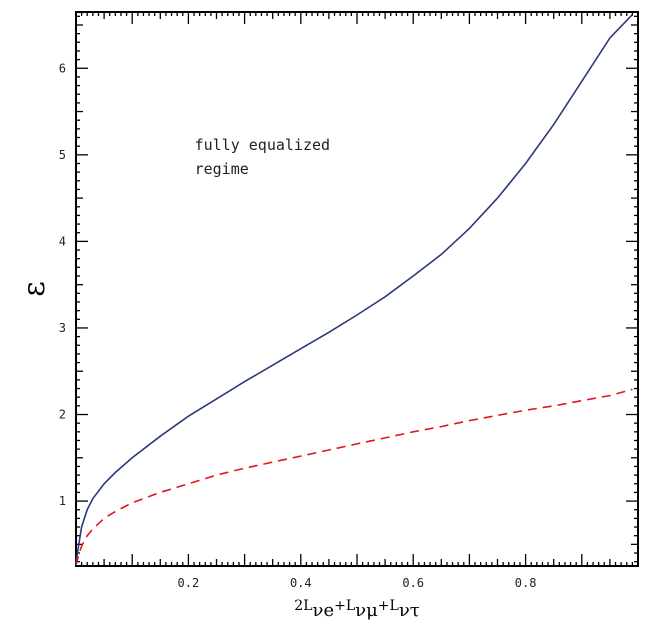 The image size is (649, 629). What do you see at coordinates (303, 606) in the screenshot?
I see `x-axis-label-part: 2L` at bounding box center [303, 606].